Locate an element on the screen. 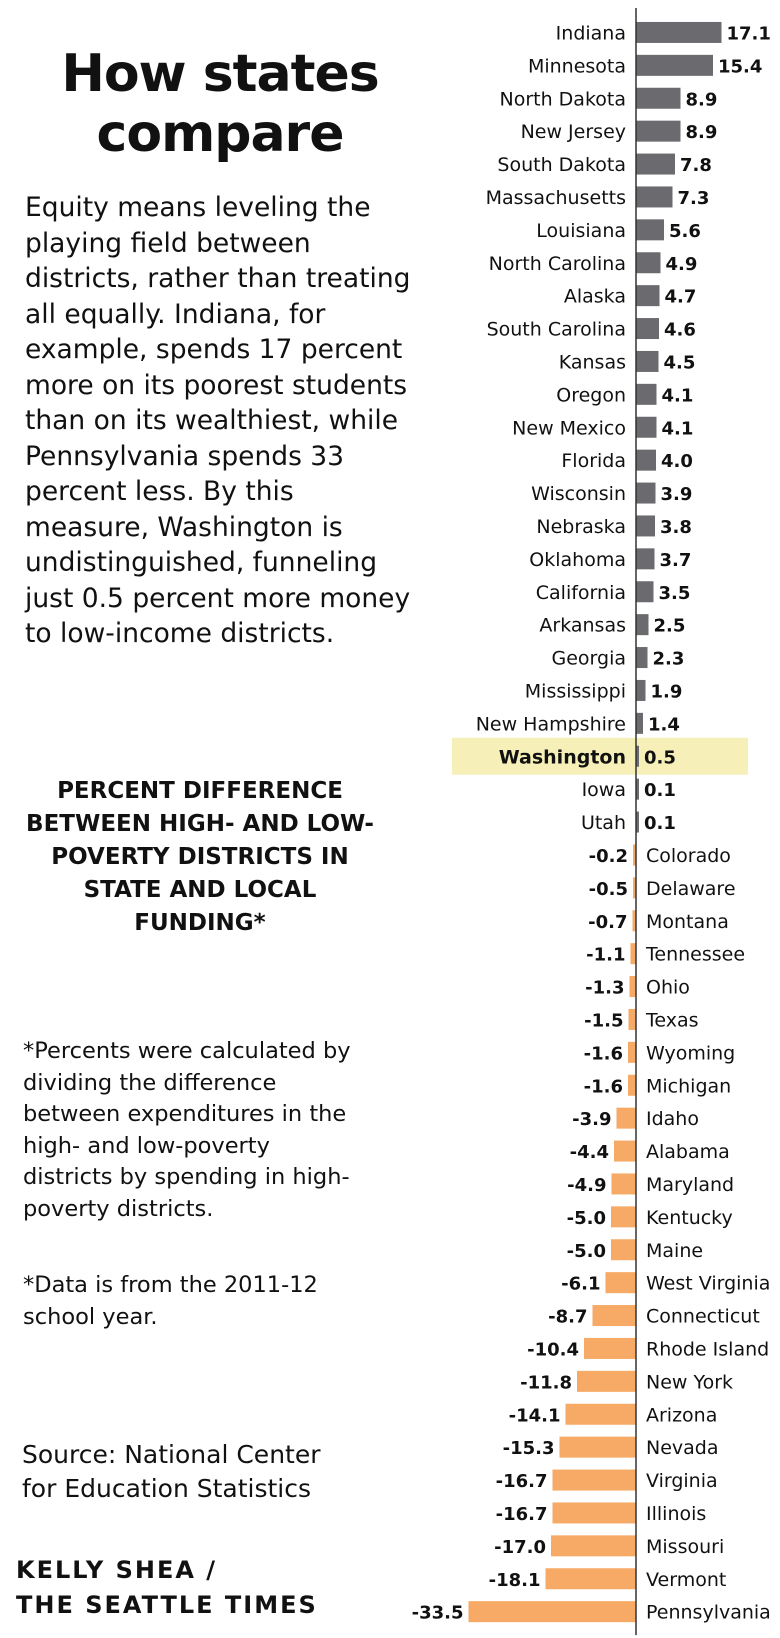 This screenshot has width=780, height=1638. data-label: -10.4 is located at coordinates (553, 1349).